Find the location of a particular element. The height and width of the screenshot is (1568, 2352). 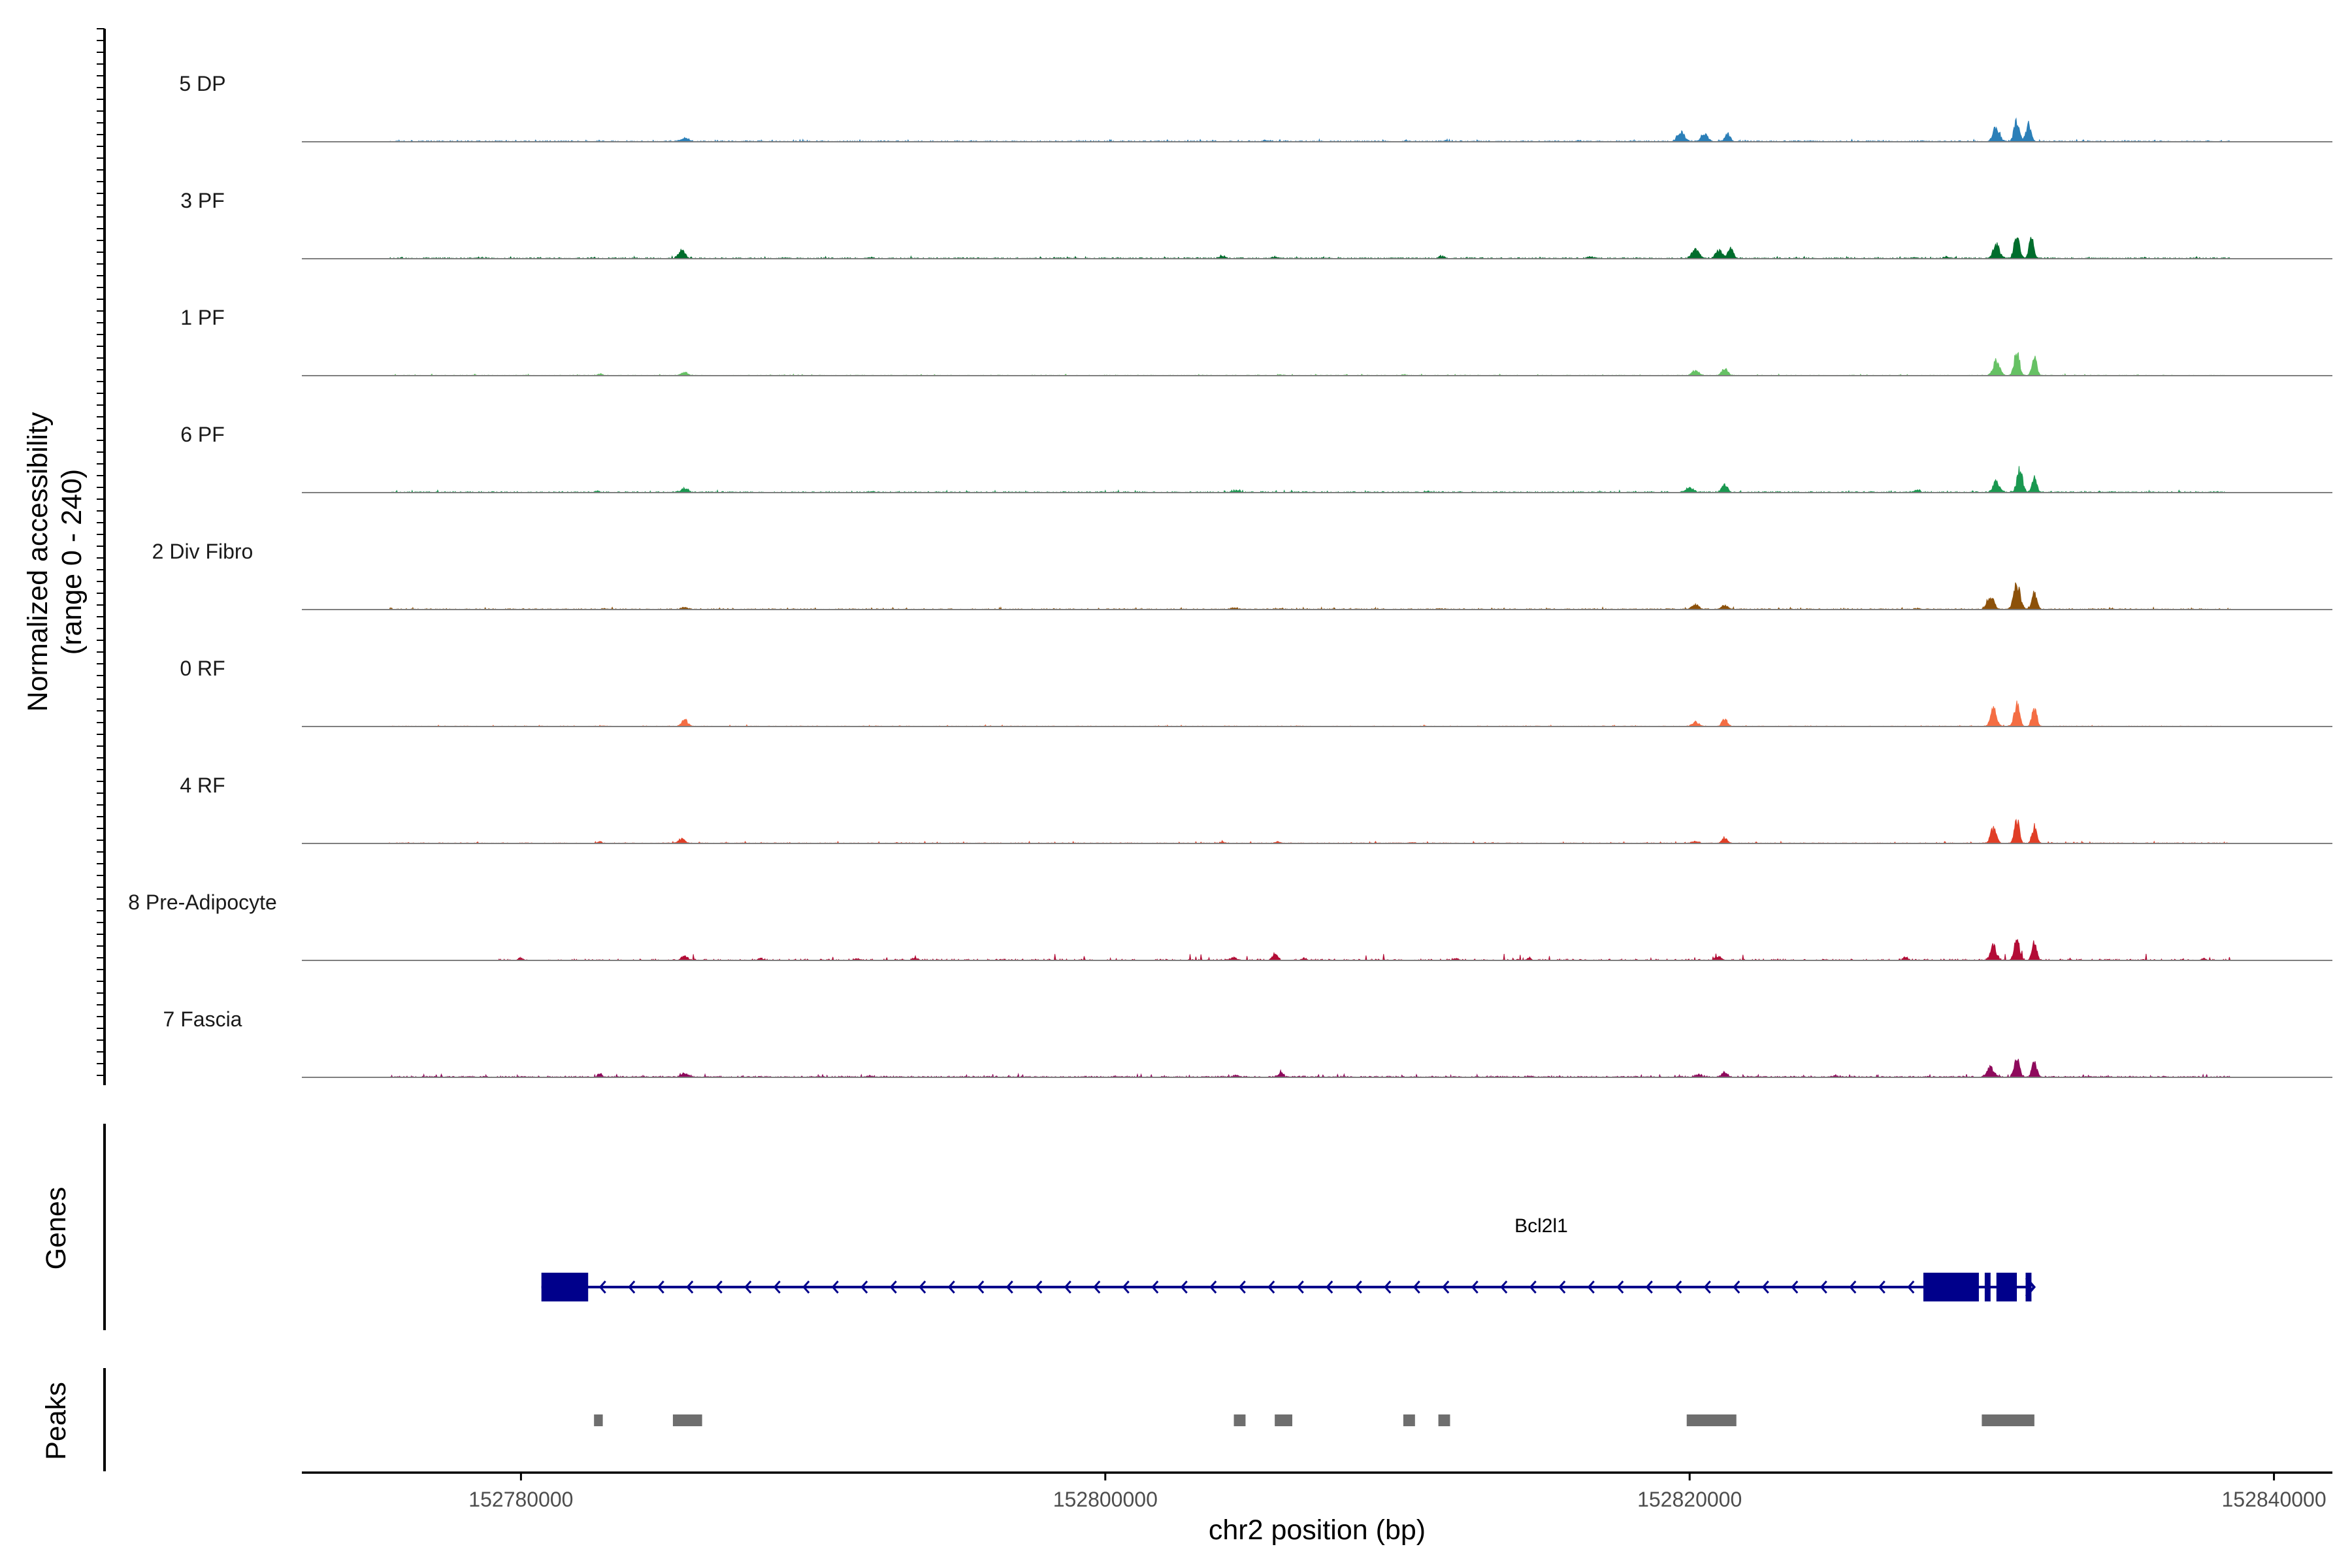

x-tick-label: 152820000 is located at coordinates (1689, 1499).